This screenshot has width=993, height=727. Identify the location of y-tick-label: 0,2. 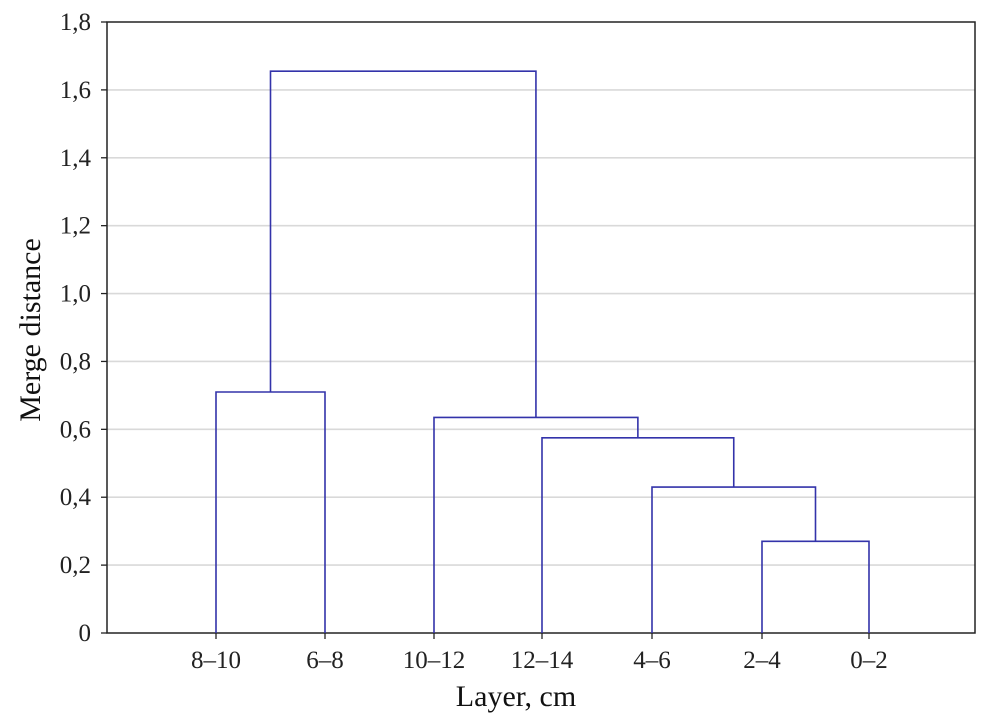
(75, 565).